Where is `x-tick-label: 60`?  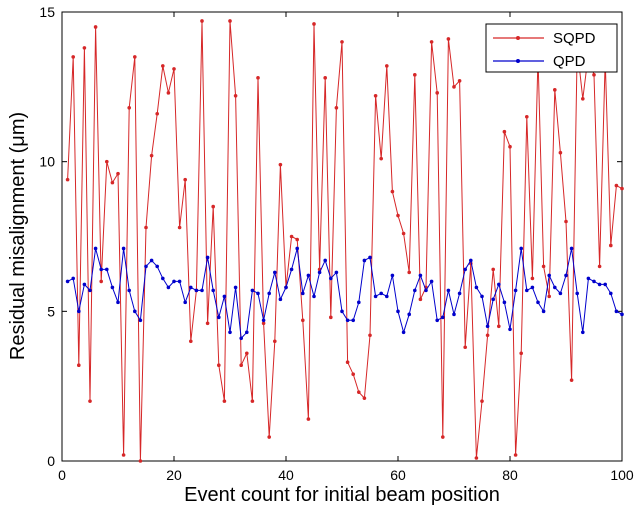 x-tick-label: 60 is located at coordinates (398, 475).